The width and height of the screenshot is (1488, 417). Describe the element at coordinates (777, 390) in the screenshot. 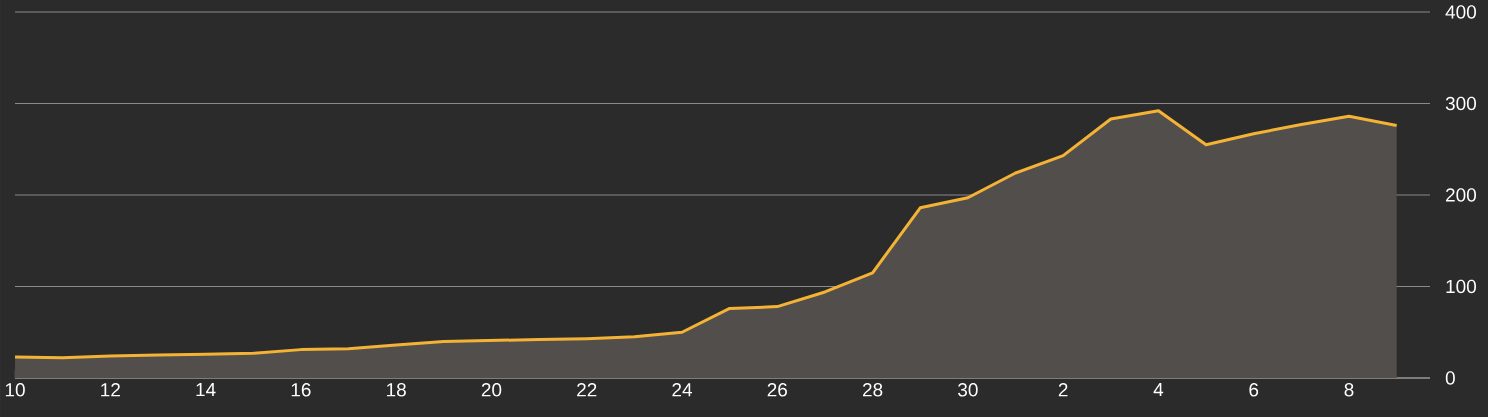

I see `x-tick-label: 26` at that location.